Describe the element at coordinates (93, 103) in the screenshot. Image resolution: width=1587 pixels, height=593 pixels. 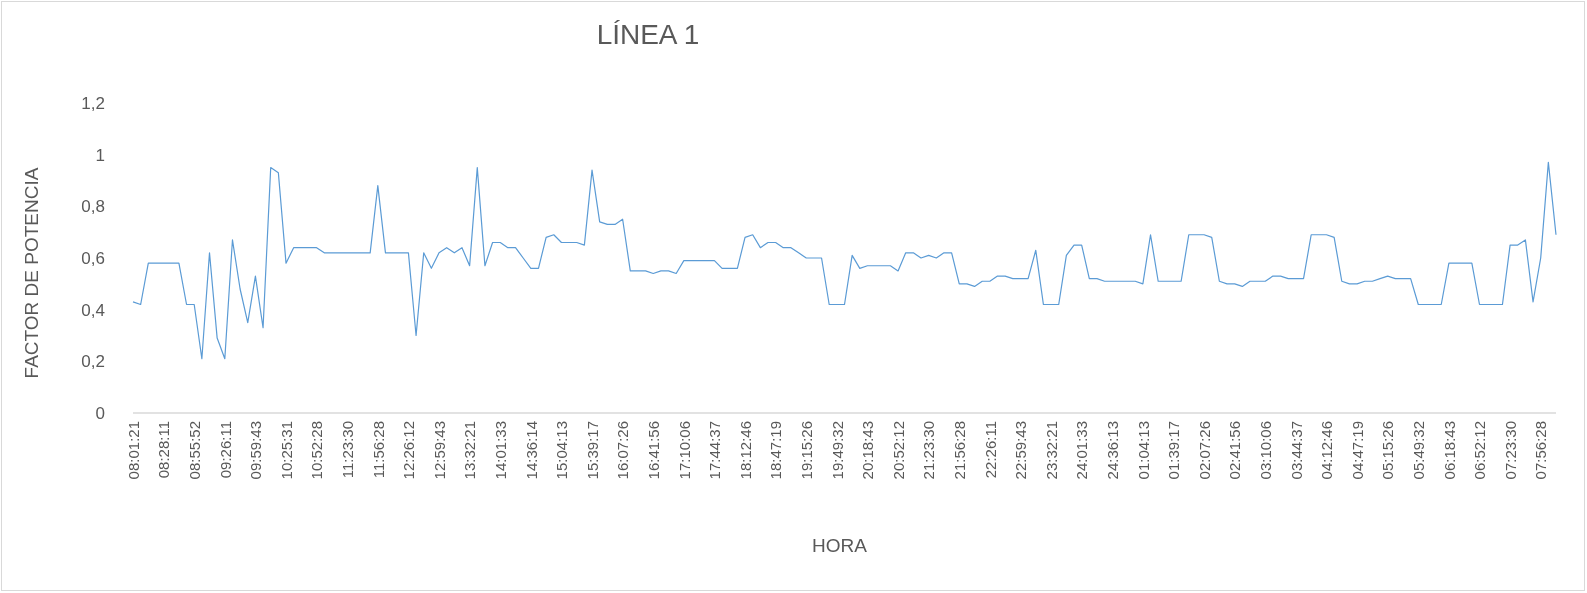
I see `y-tick-label: 1,2` at that location.